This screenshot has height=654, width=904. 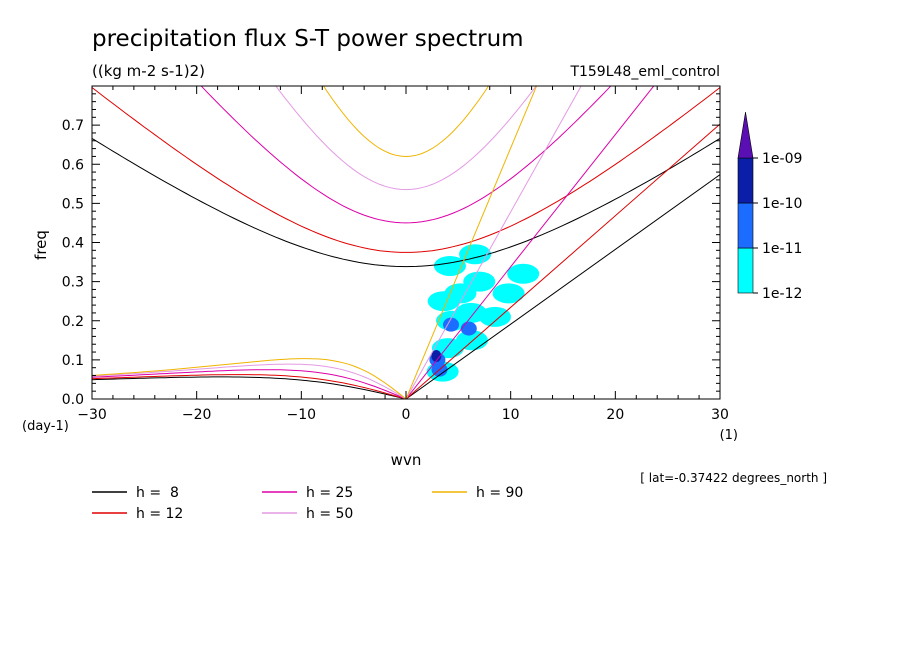 I want to click on latitude-label: [ lat=-0.37422 degrees_north ], so click(x=733, y=478).